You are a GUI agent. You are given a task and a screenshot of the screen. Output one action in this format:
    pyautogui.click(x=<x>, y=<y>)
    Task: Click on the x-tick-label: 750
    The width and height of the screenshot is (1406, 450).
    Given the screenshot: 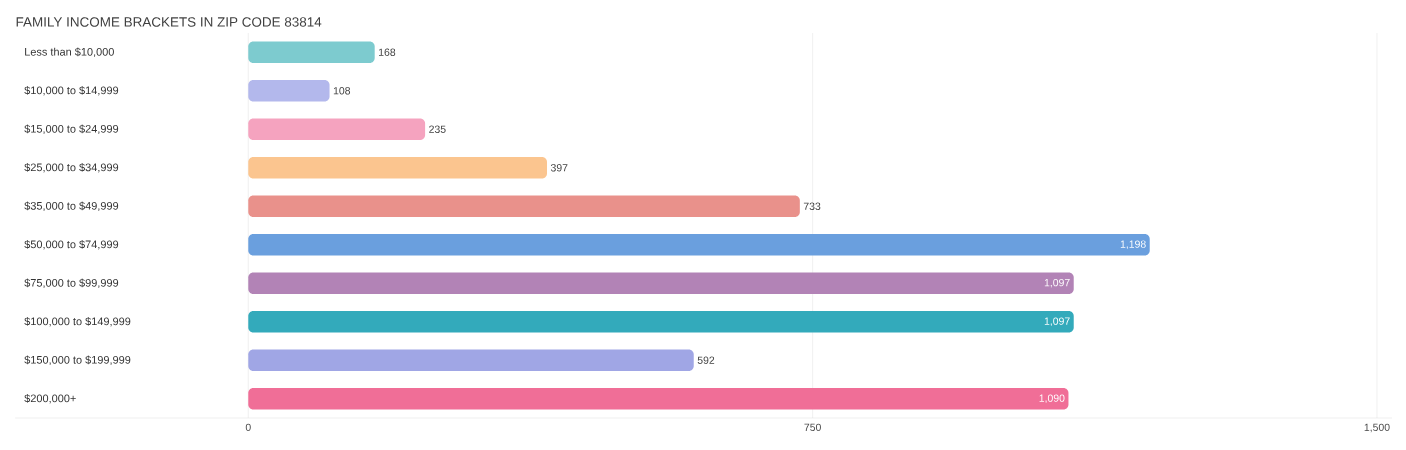 What is the action you would take?
    pyautogui.click(x=812, y=427)
    